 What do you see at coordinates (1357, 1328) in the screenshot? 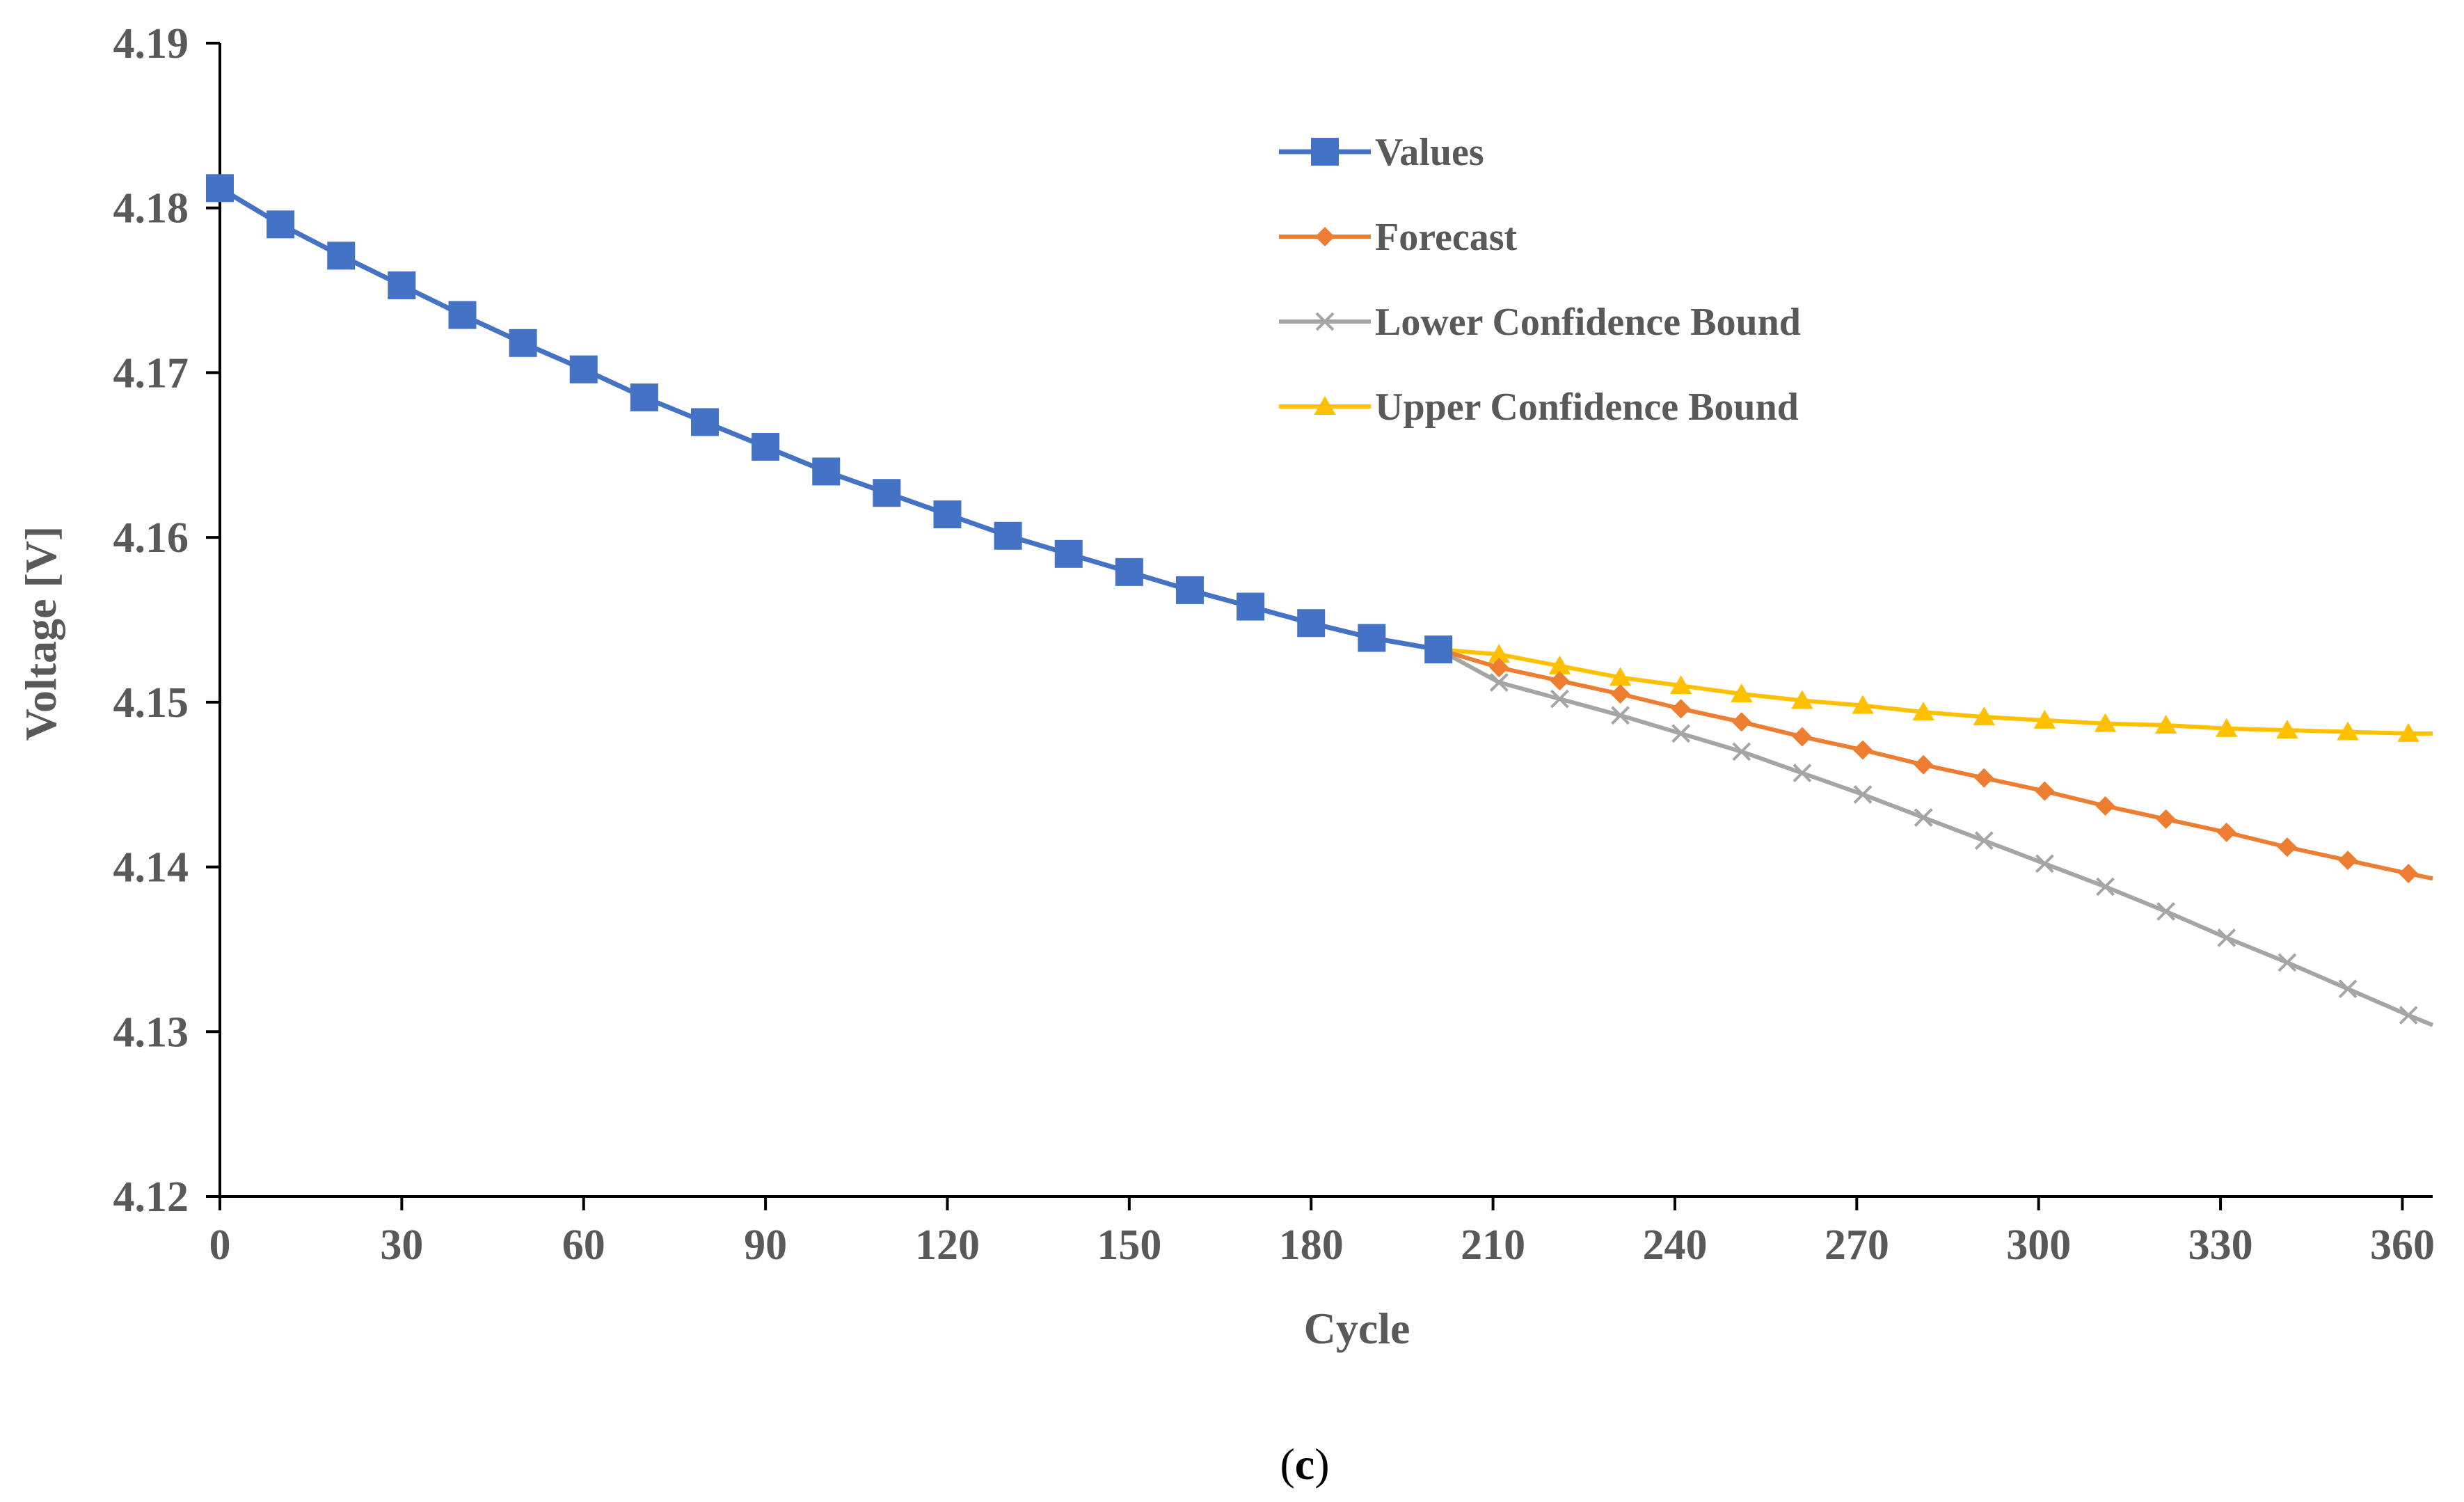
I see `x-axis-title: Cycle` at bounding box center [1357, 1328].